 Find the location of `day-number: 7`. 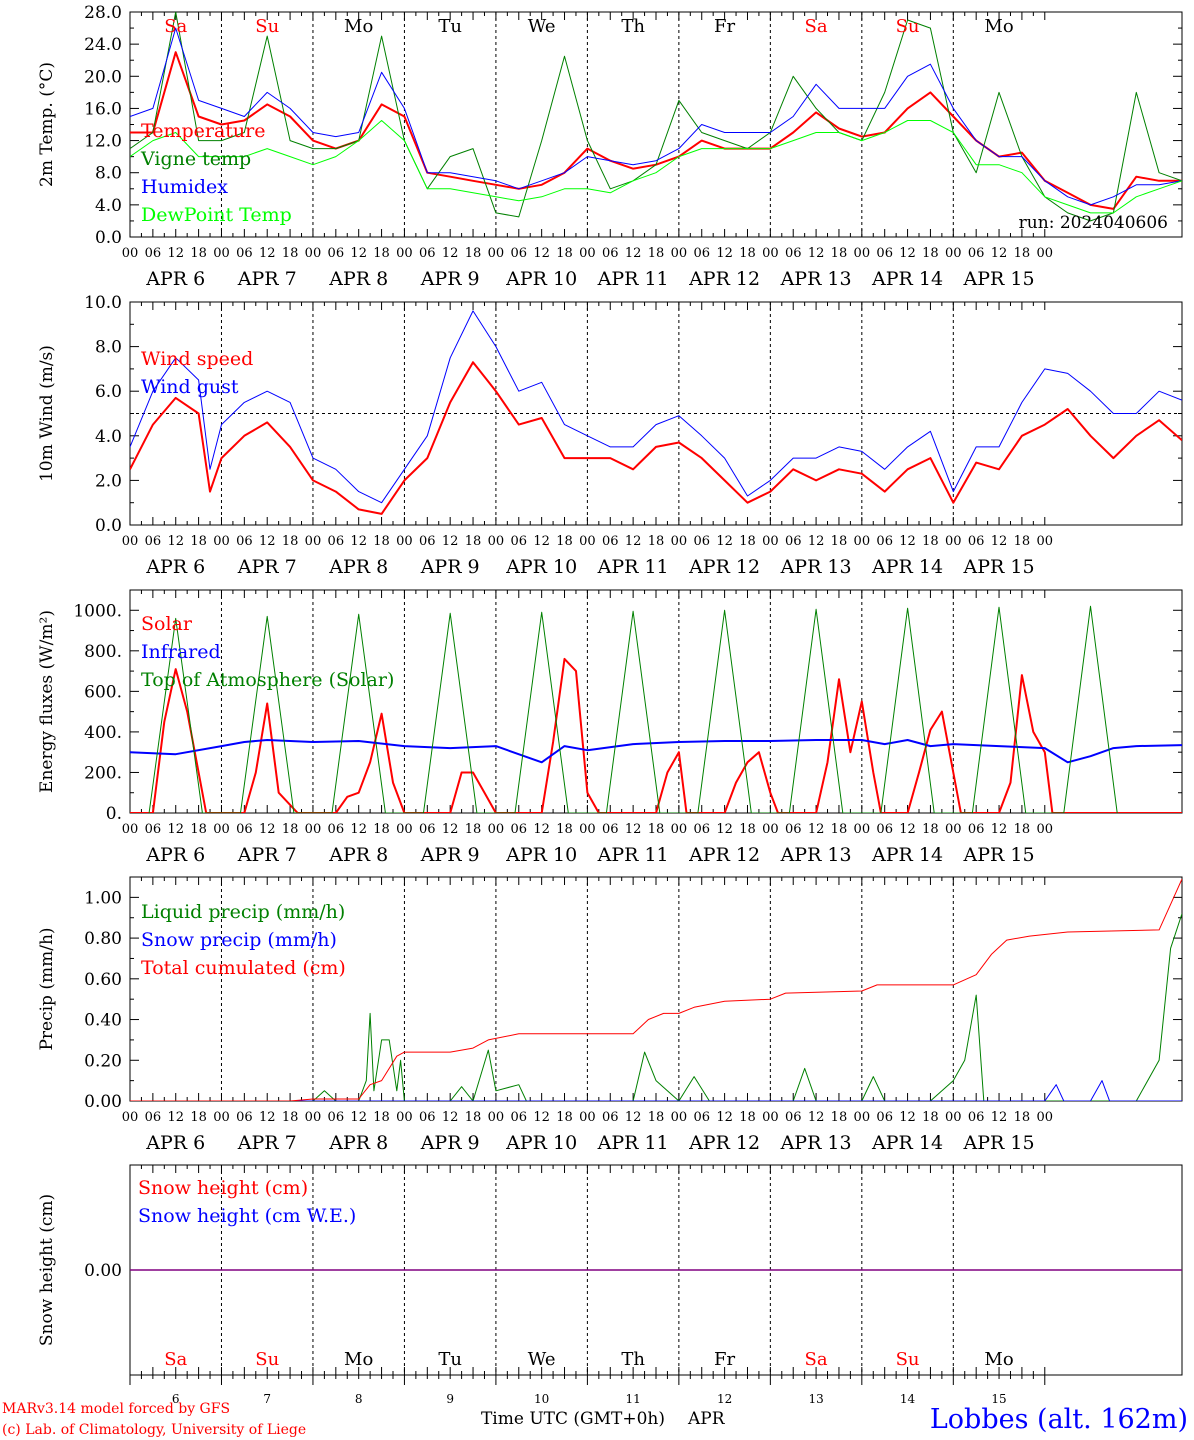

day-number: 7 is located at coordinates (267, 1399).